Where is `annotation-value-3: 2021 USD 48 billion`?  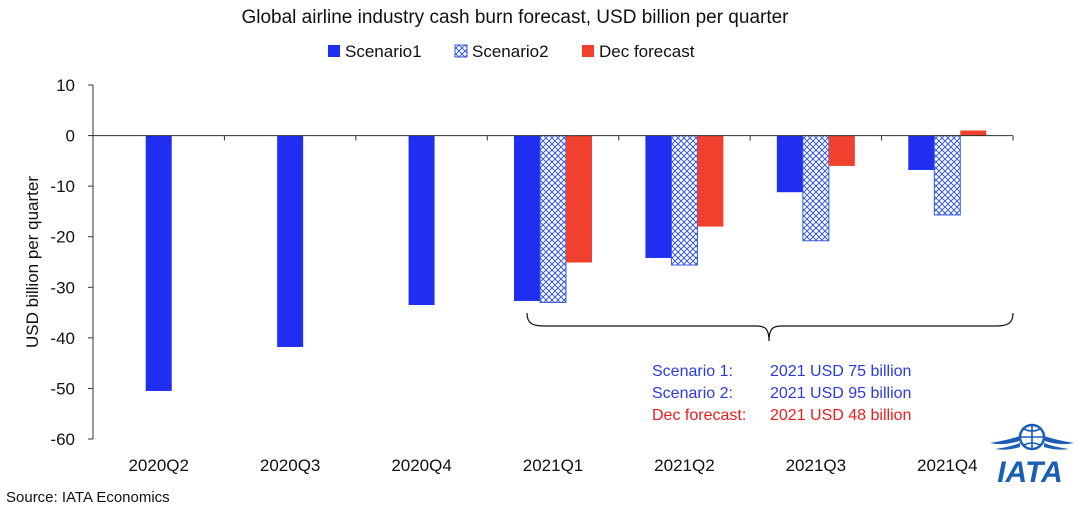 annotation-value-3: 2021 USD 48 billion is located at coordinates (840, 415).